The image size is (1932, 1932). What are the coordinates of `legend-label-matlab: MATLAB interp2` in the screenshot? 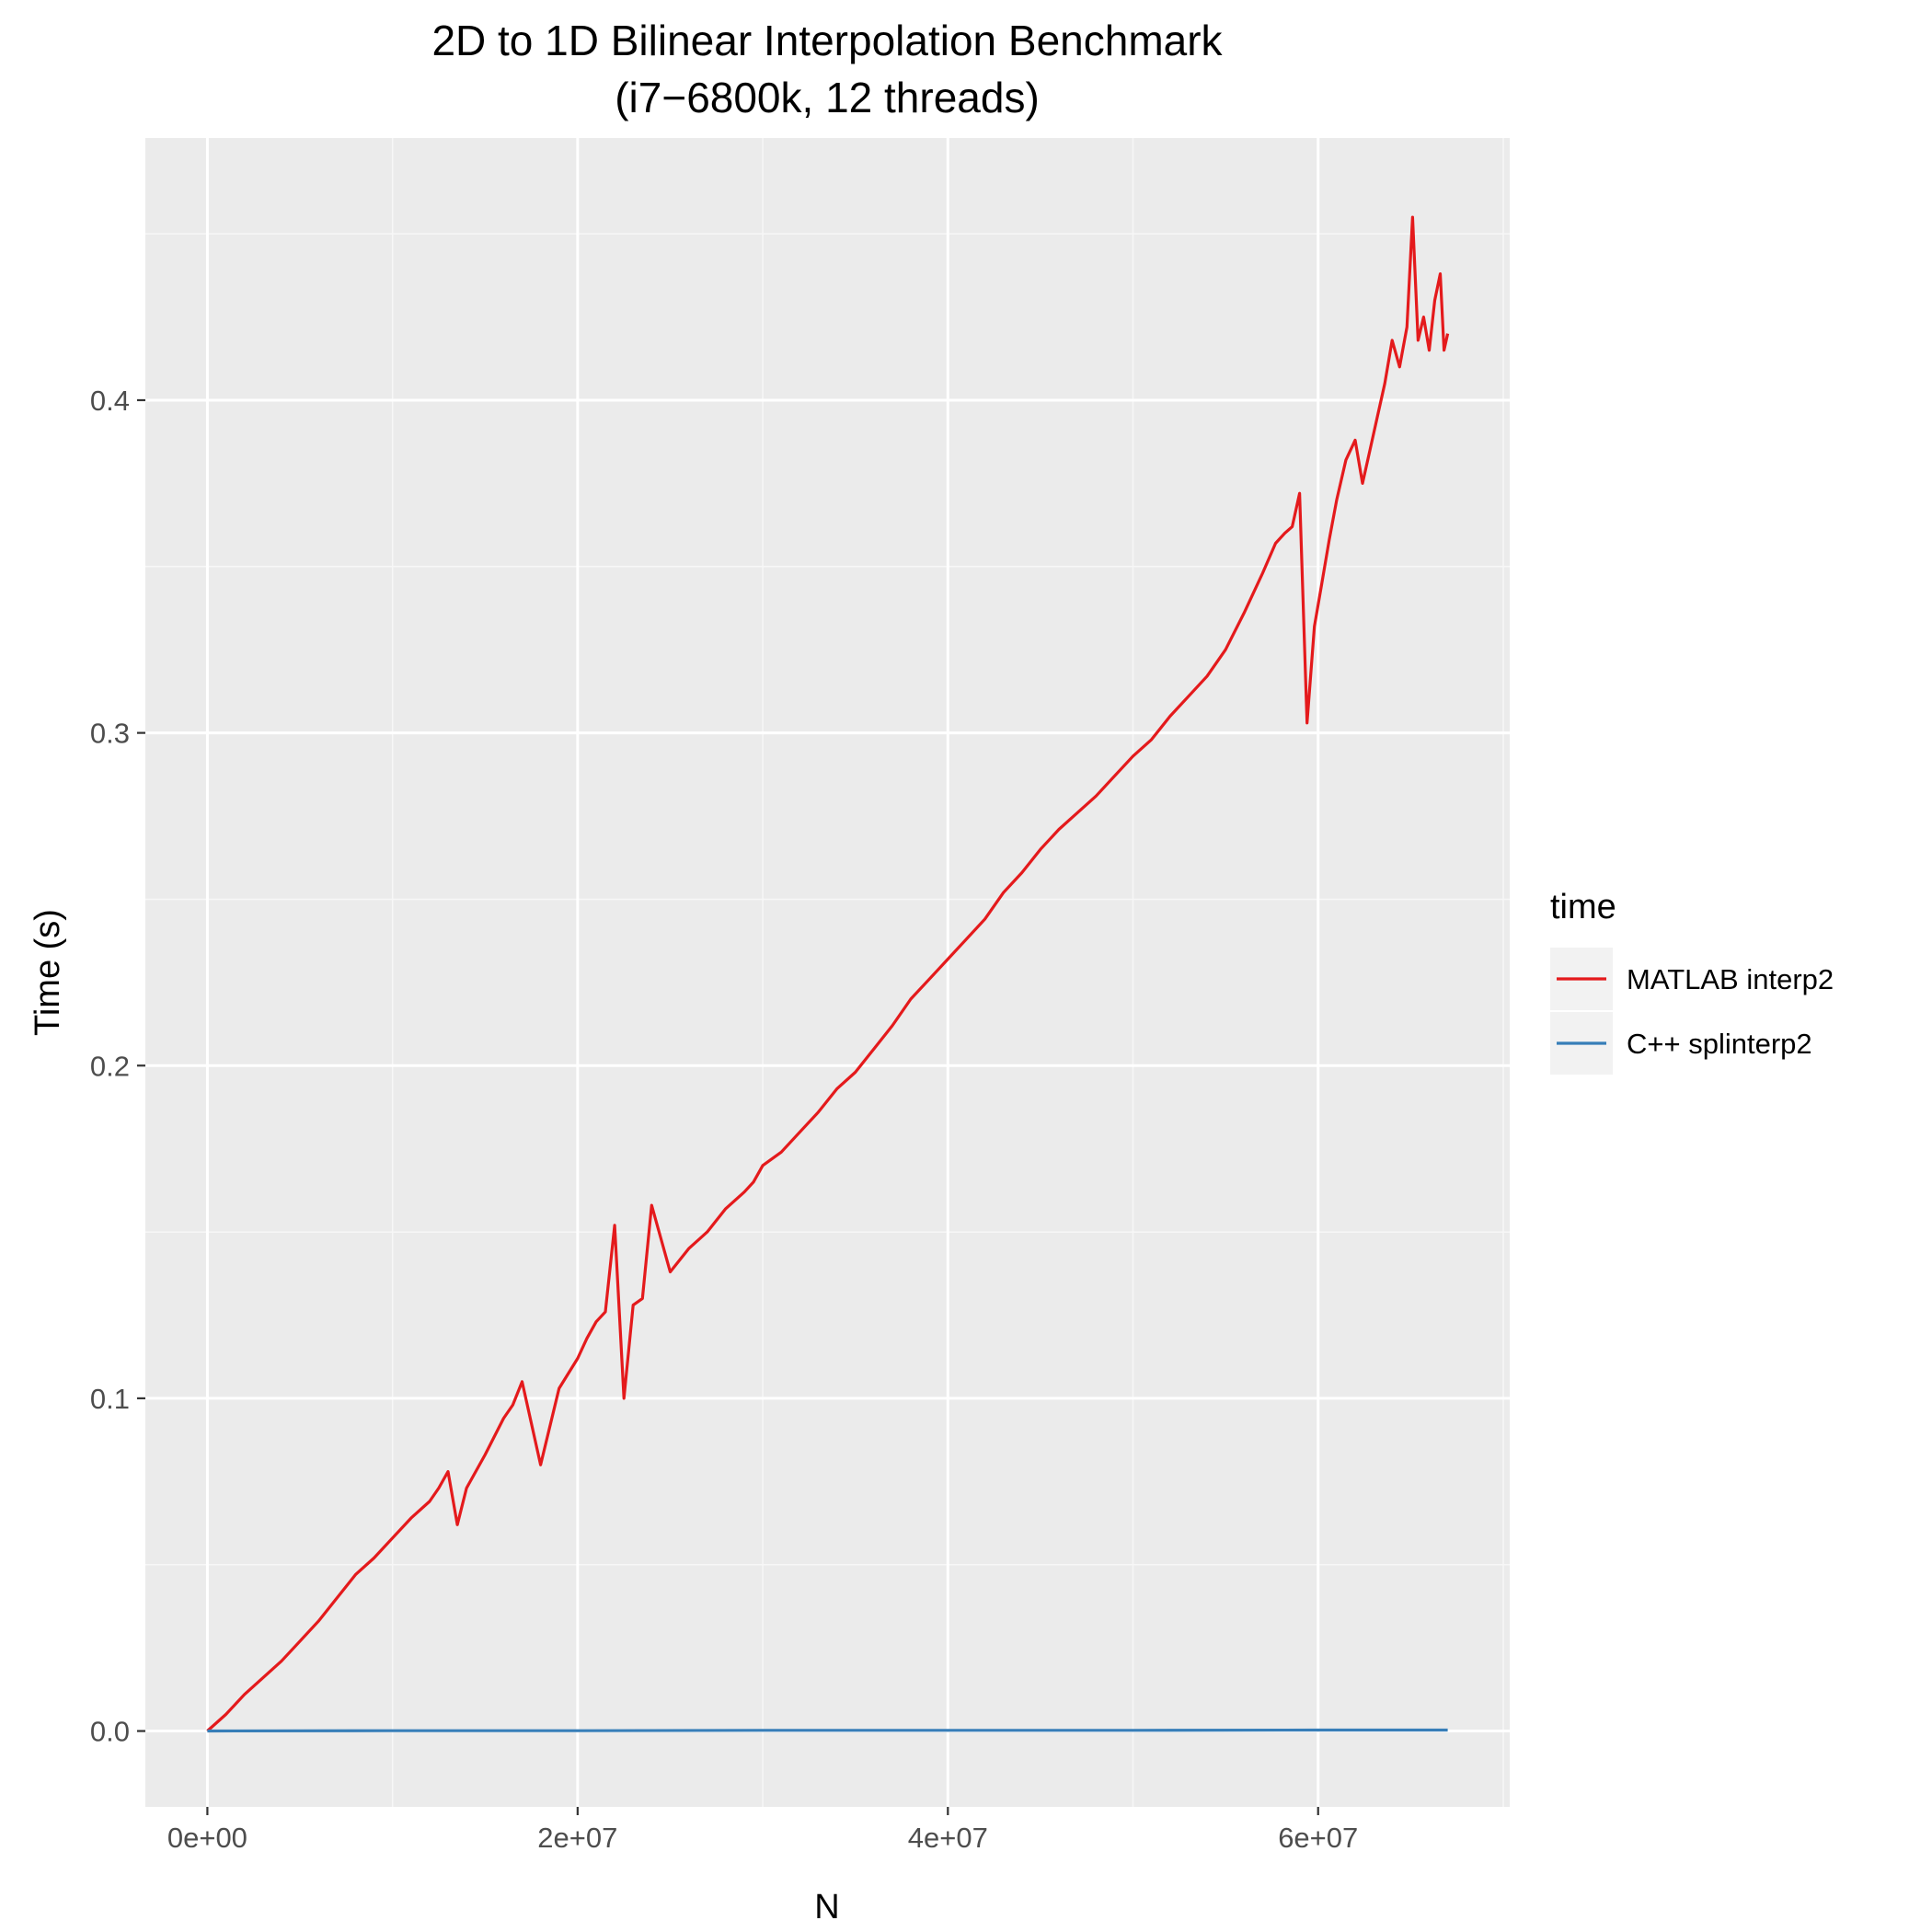 It's located at (1730, 979).